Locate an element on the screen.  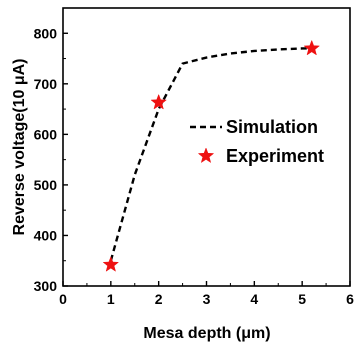
x-tick-label: 1 is located at coordinates (111, 299).